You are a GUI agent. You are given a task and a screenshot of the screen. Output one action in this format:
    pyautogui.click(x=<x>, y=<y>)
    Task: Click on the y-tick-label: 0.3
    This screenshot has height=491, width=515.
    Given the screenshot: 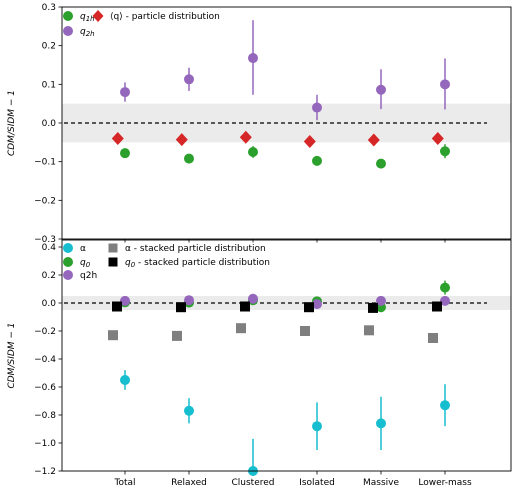 What is the action you would take?
    pyautogui.click(x=49, y=8)
    